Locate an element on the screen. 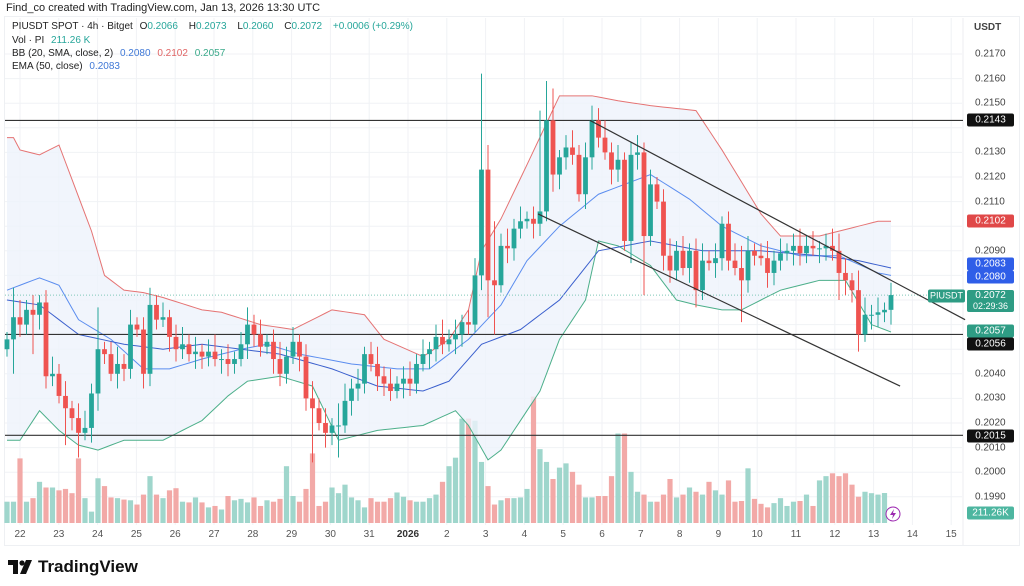 The width and height of the screenshot is (1024, 586). tradingview-logo: TradingView is located at coordinates (73, 567).